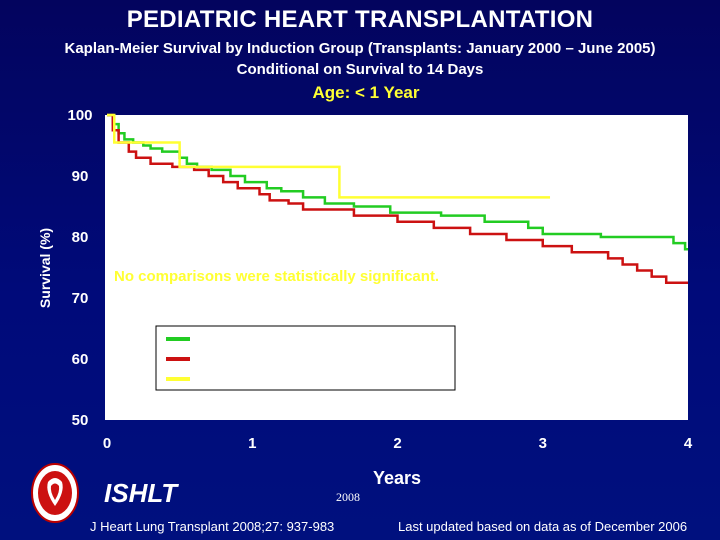 The image size is (720, 540). I want to click on legend-box, so click(305, 358).